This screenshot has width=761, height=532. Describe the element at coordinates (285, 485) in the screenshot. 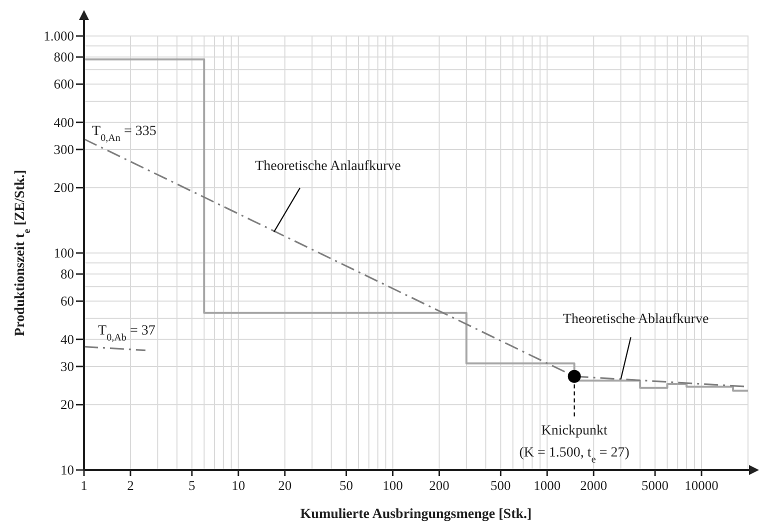

I see `x-tick-label: 20` at that location.